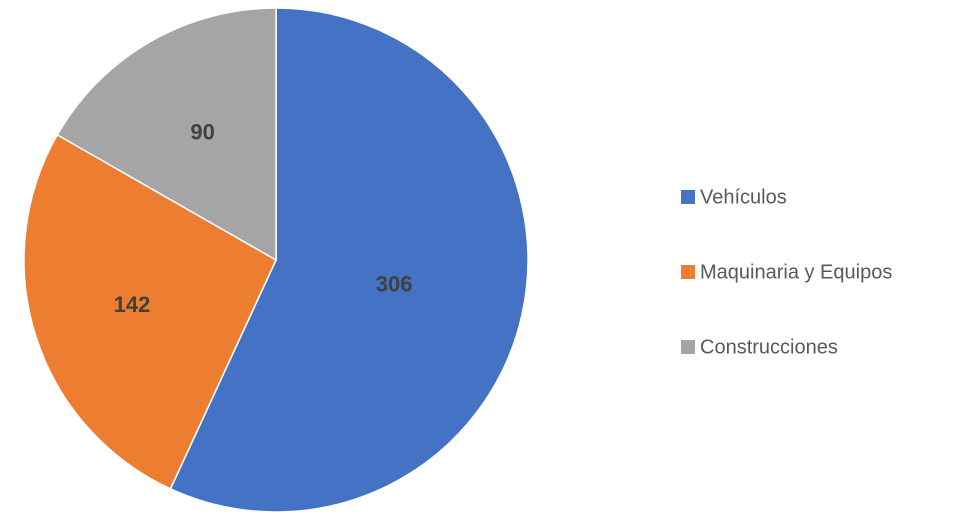 Image resolution: width=978 pixels, height=512 pixels. I want to click on pie-slice, so click(166, 134).